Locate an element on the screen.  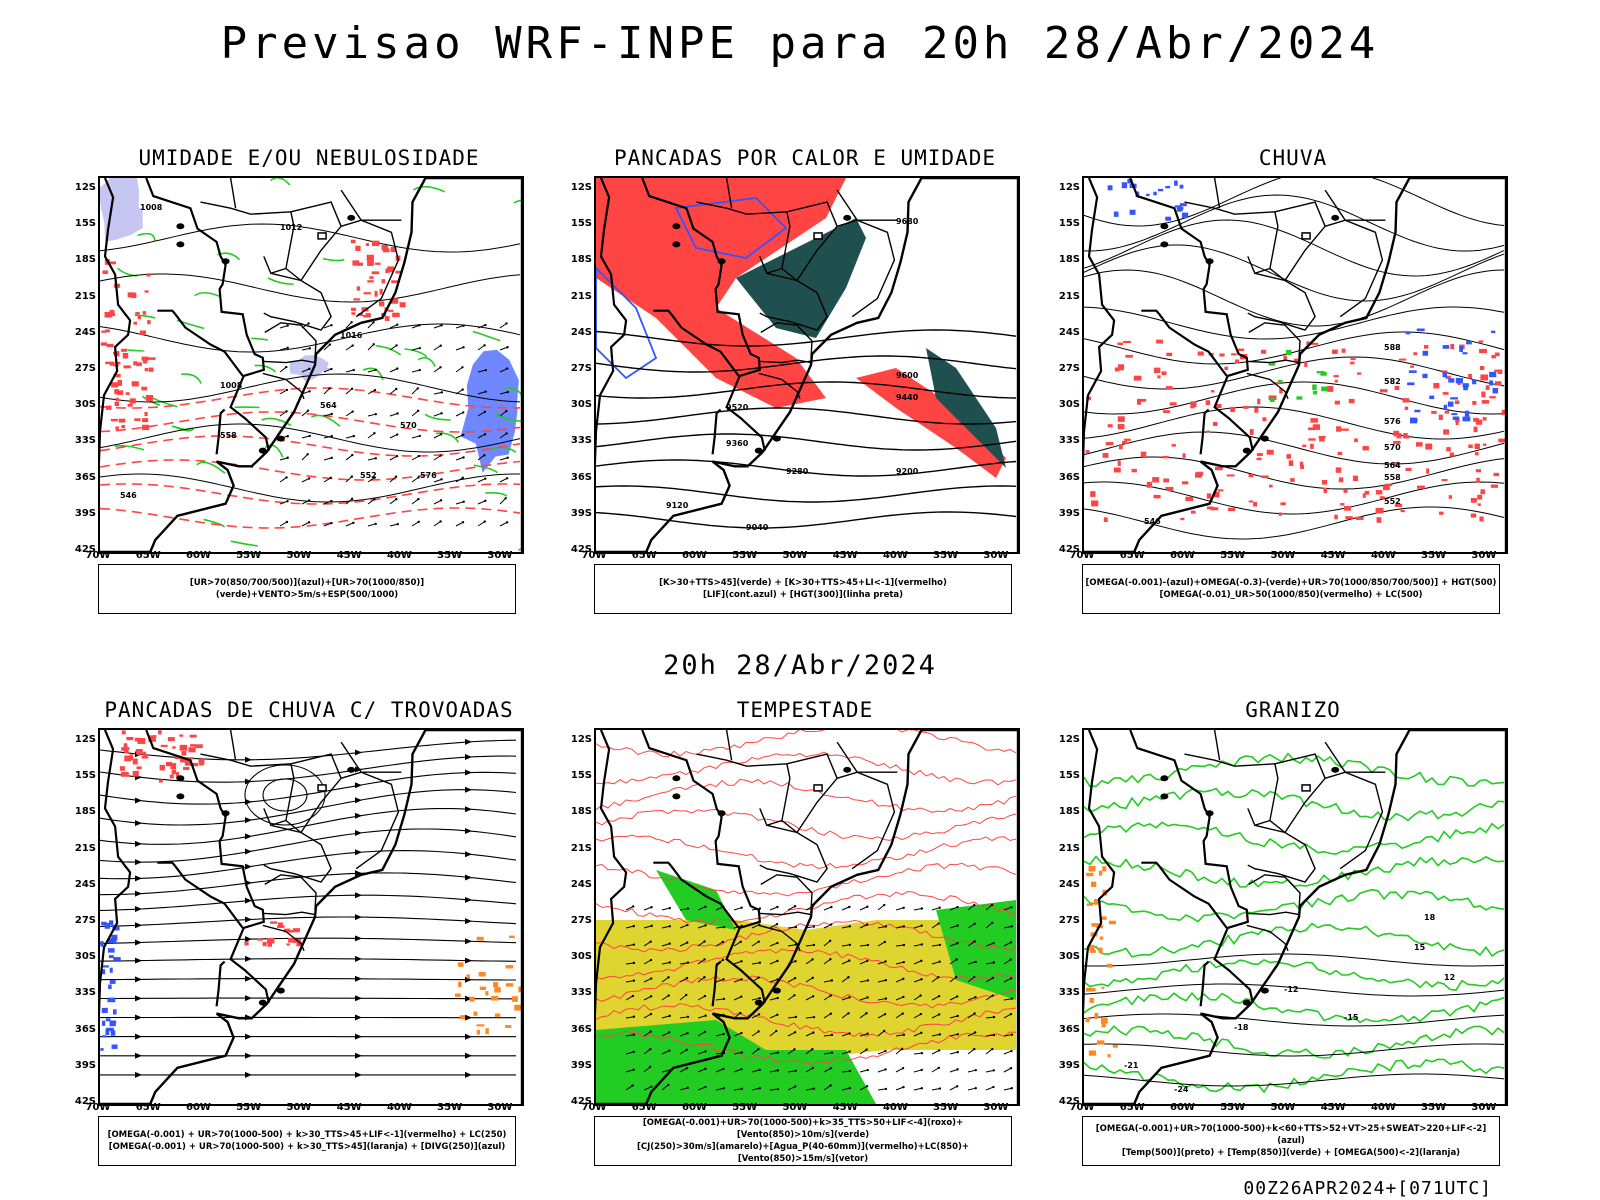
latitude-tick-label: 27S is located at coordinates (581, 369).